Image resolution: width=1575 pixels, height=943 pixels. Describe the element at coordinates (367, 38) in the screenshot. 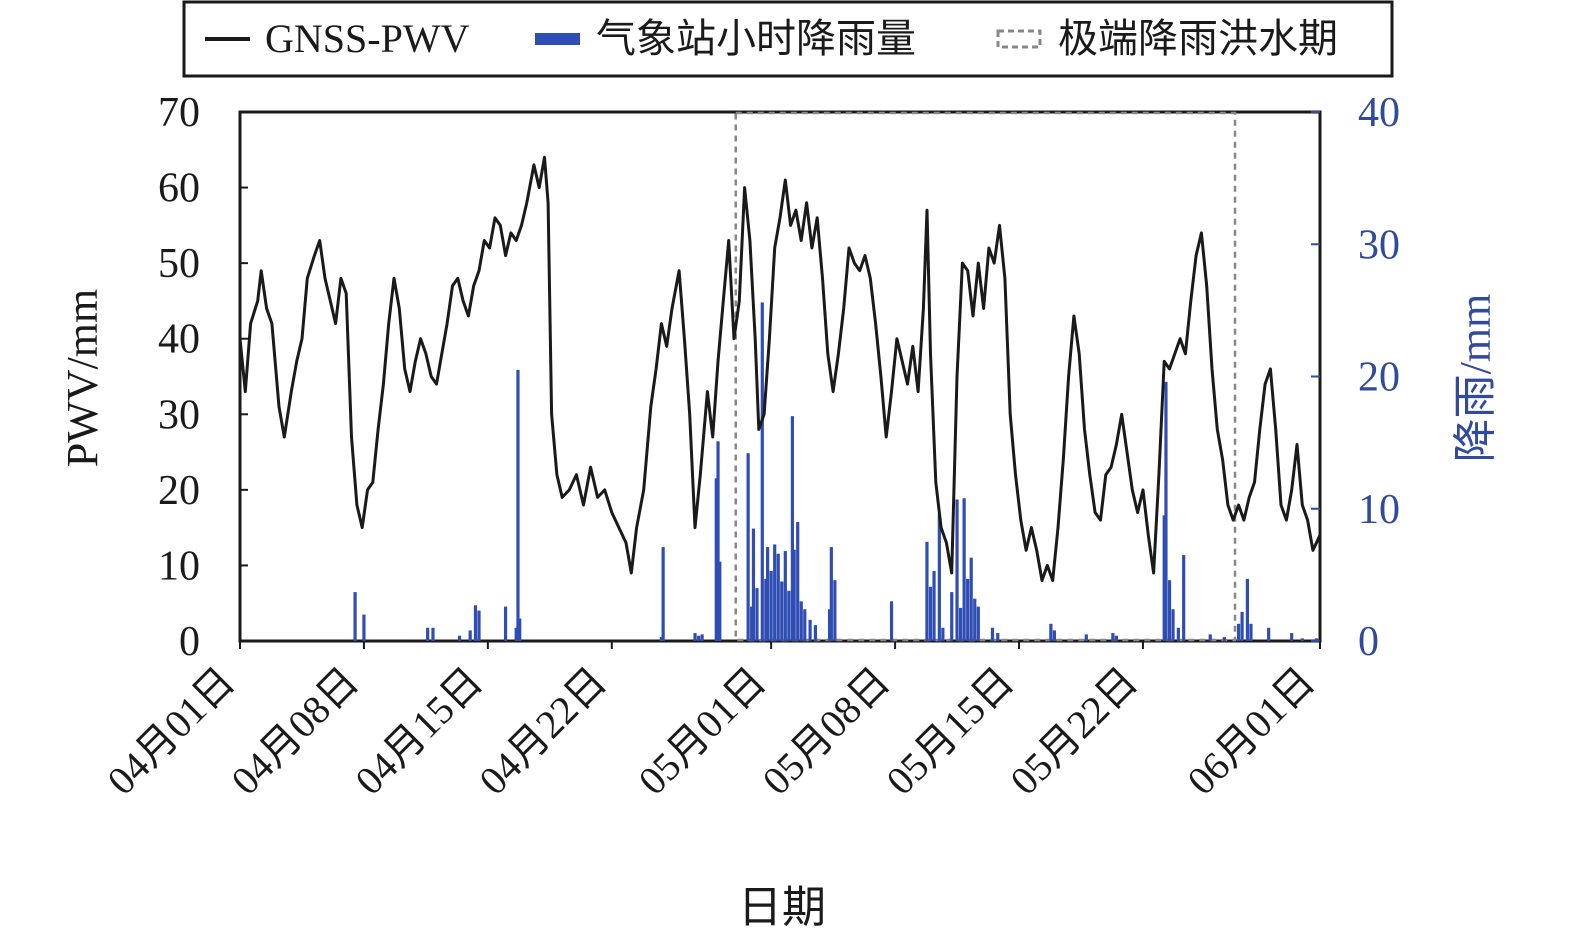

I see `legend-label-pwv: GNSS-PWV` at that location.